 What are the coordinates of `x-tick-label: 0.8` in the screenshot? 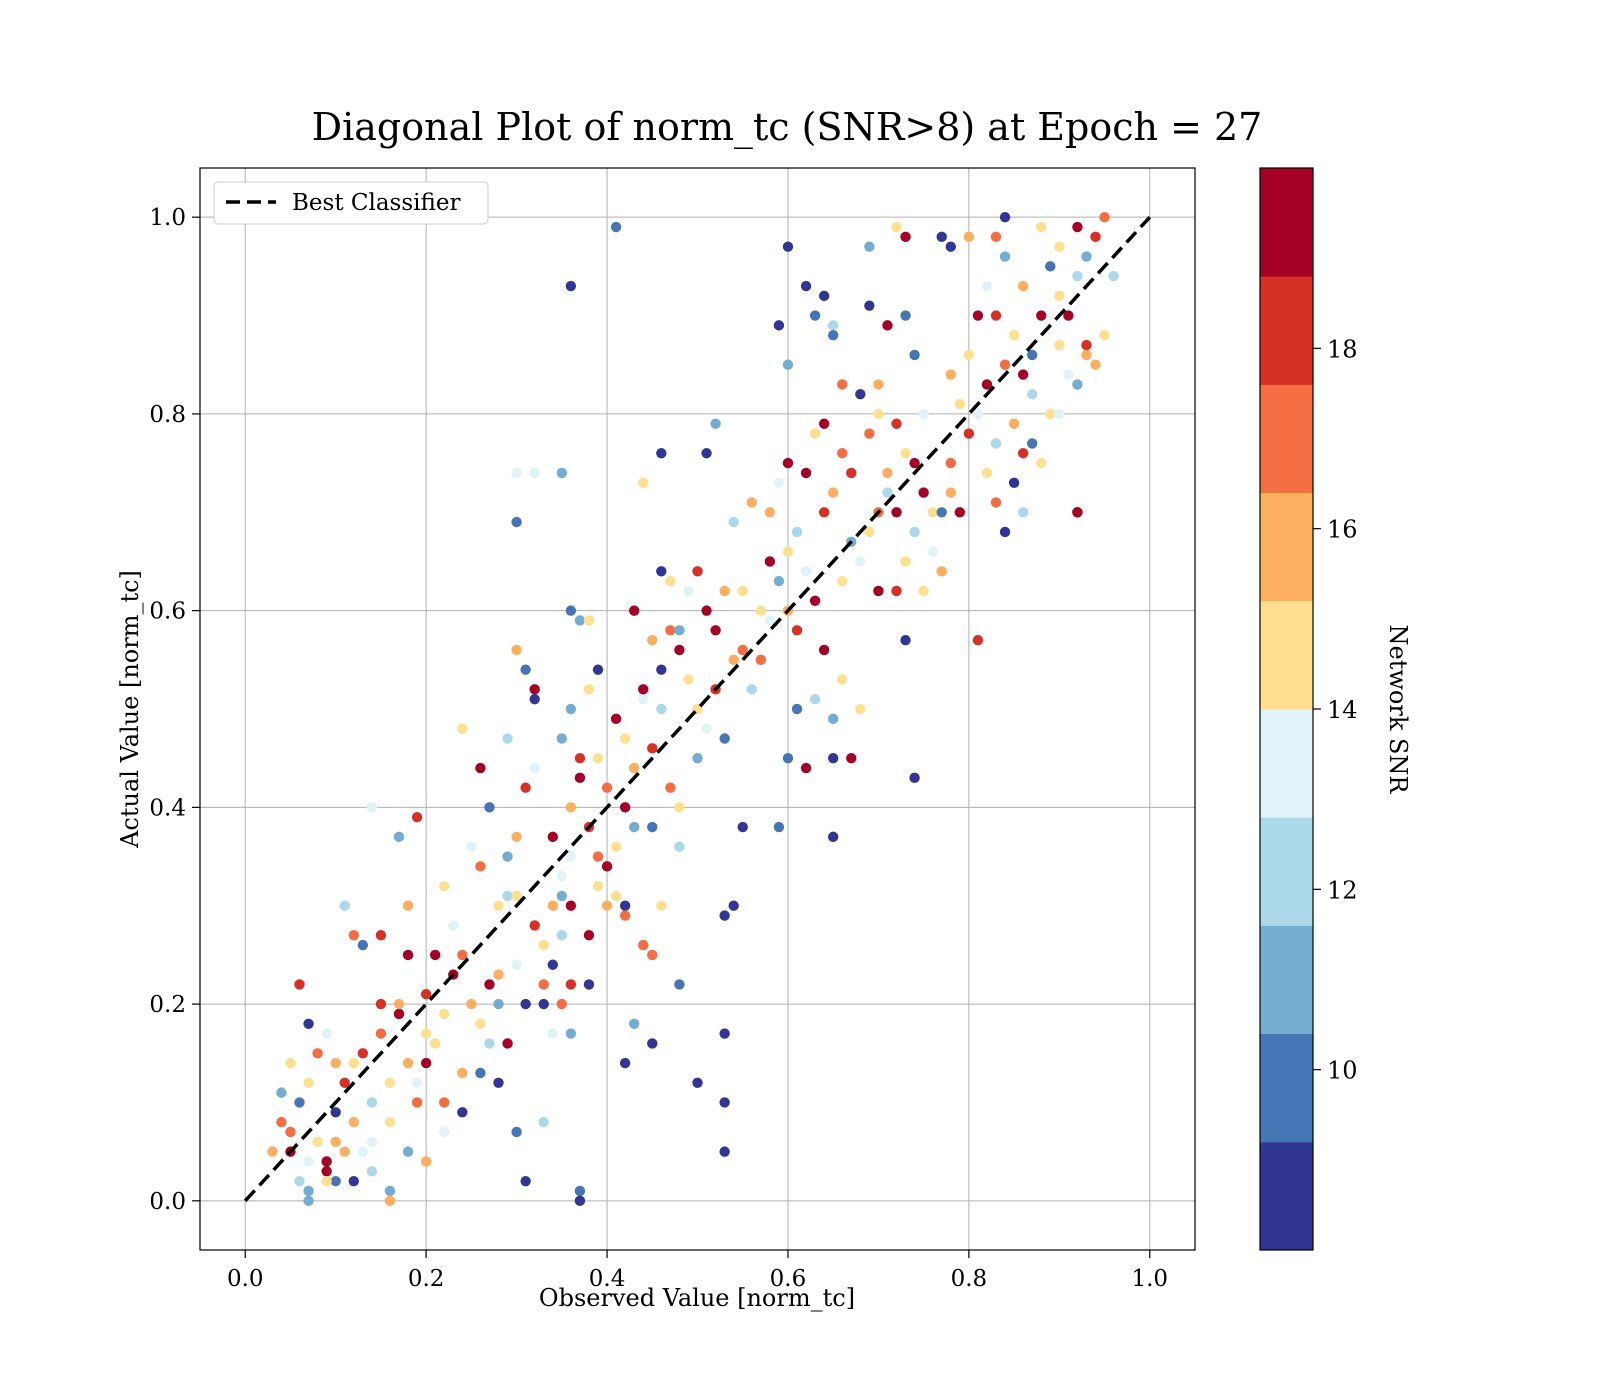 It's located at (969, 1279).